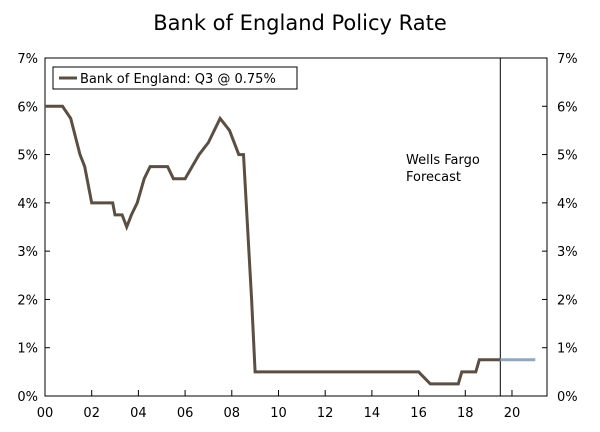 This screenshot has width=600, height=432. What do you see at coordinates (91, 413) in the screenshot?
I see `x-tick-label: 02` at bounding box center [91, 413].